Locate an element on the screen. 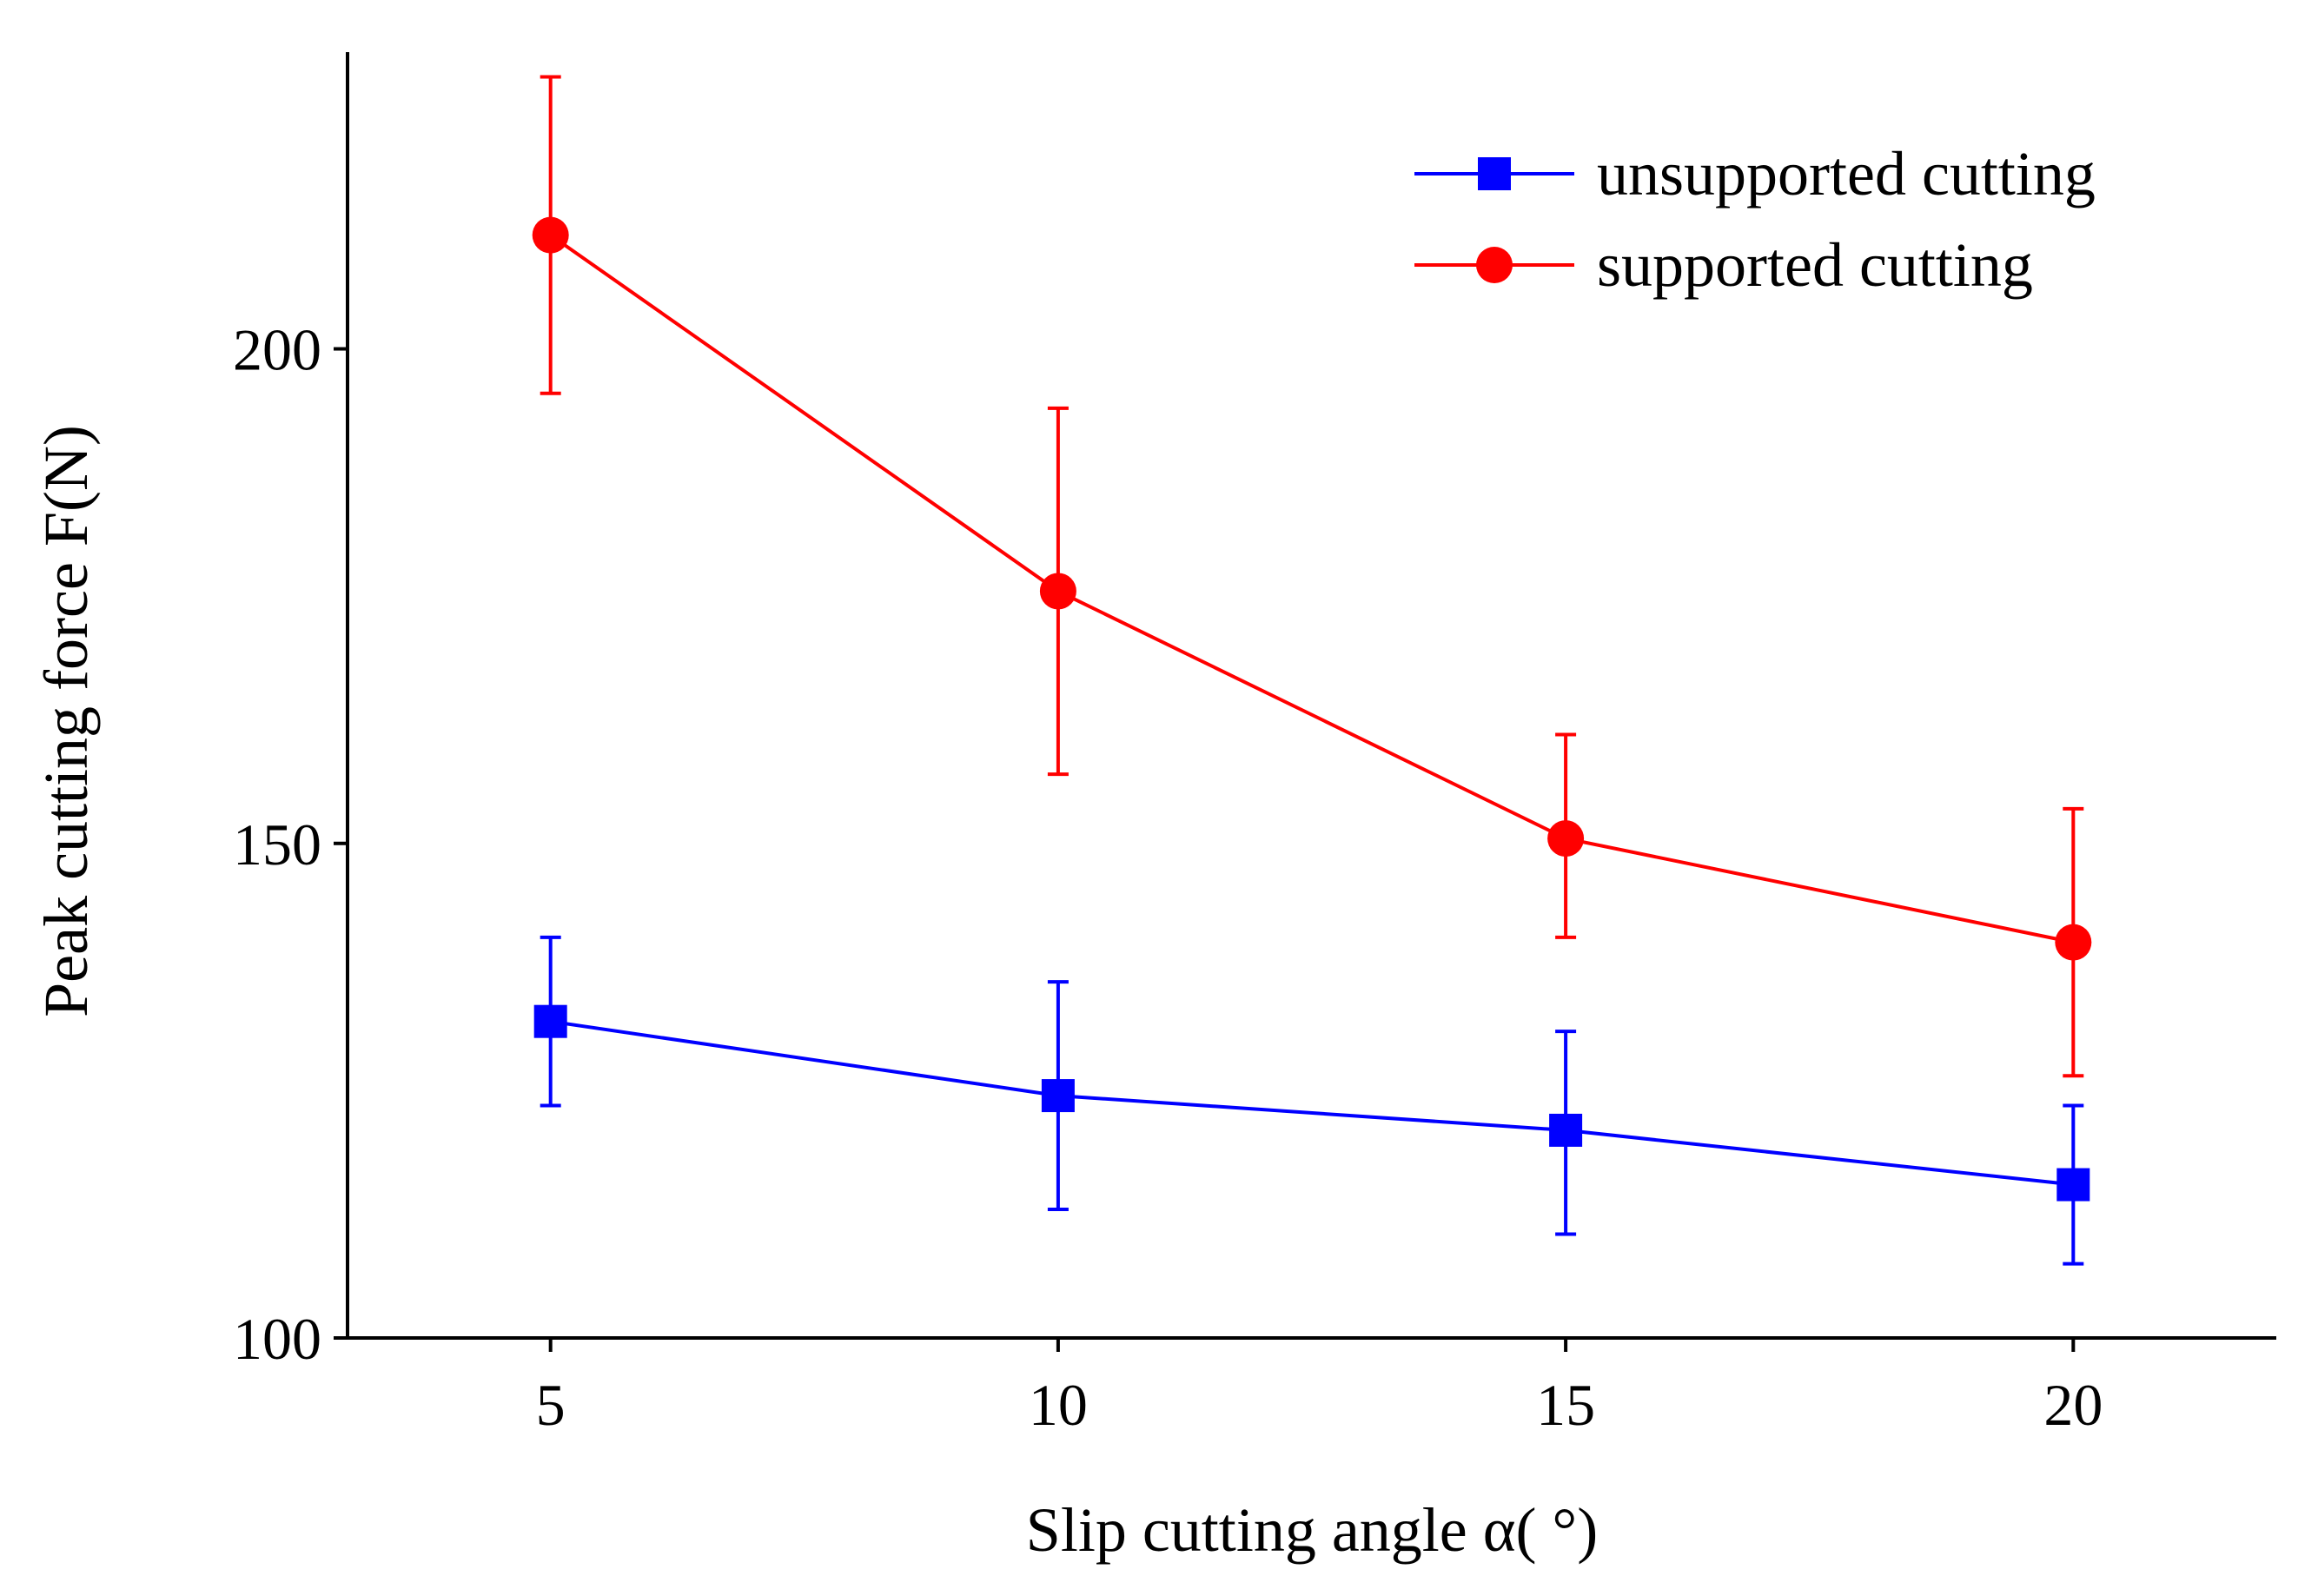 The width and height of the screenshot is (2318, 1596). legend: unsupported cutting supported cutting is located at coordinates (1755, 219).